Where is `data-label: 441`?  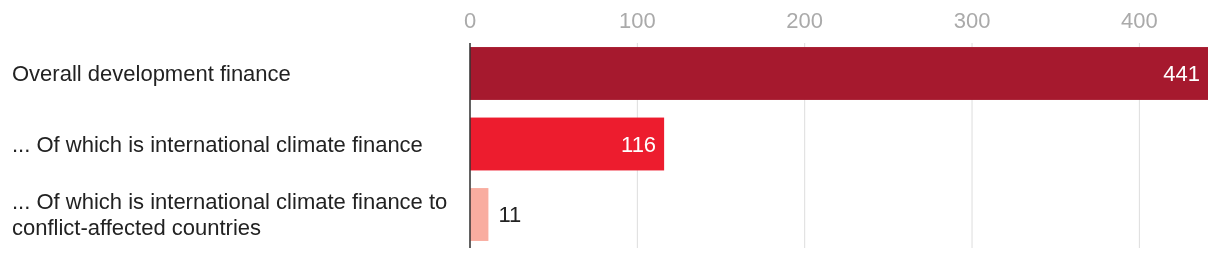
data-label: 441 is located at coordinates (1181, 74).